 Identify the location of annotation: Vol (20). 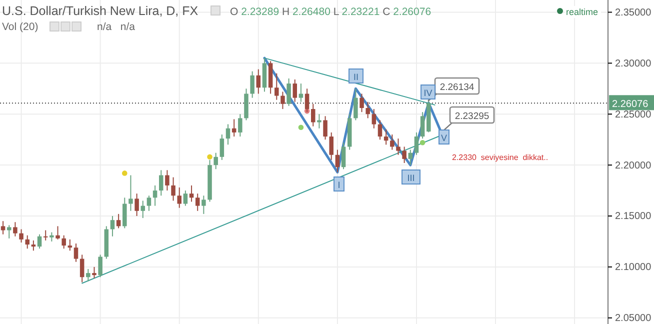
(20, 27).